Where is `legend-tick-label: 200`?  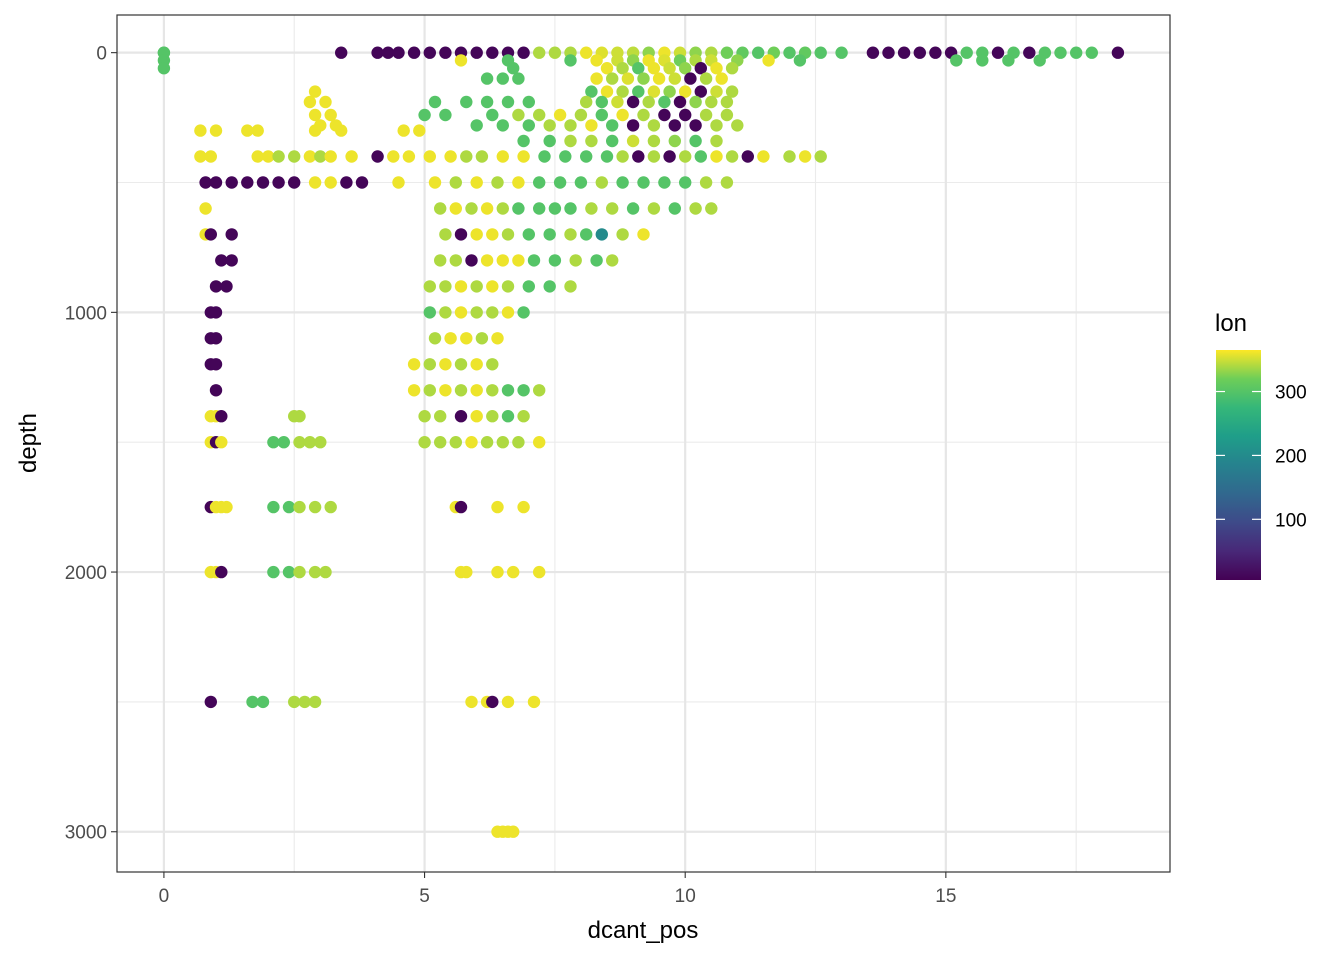
legend-tick-label: 200 is located at coordinates (1291, 456).